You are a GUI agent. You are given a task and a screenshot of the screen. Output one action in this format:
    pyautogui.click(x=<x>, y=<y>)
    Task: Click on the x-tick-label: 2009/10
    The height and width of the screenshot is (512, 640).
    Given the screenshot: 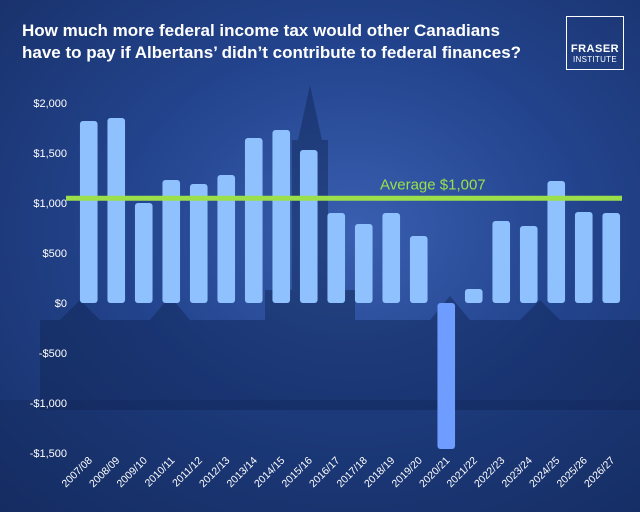 What is the action you would take?
    pyautogui.click(x=132, y=472)
    